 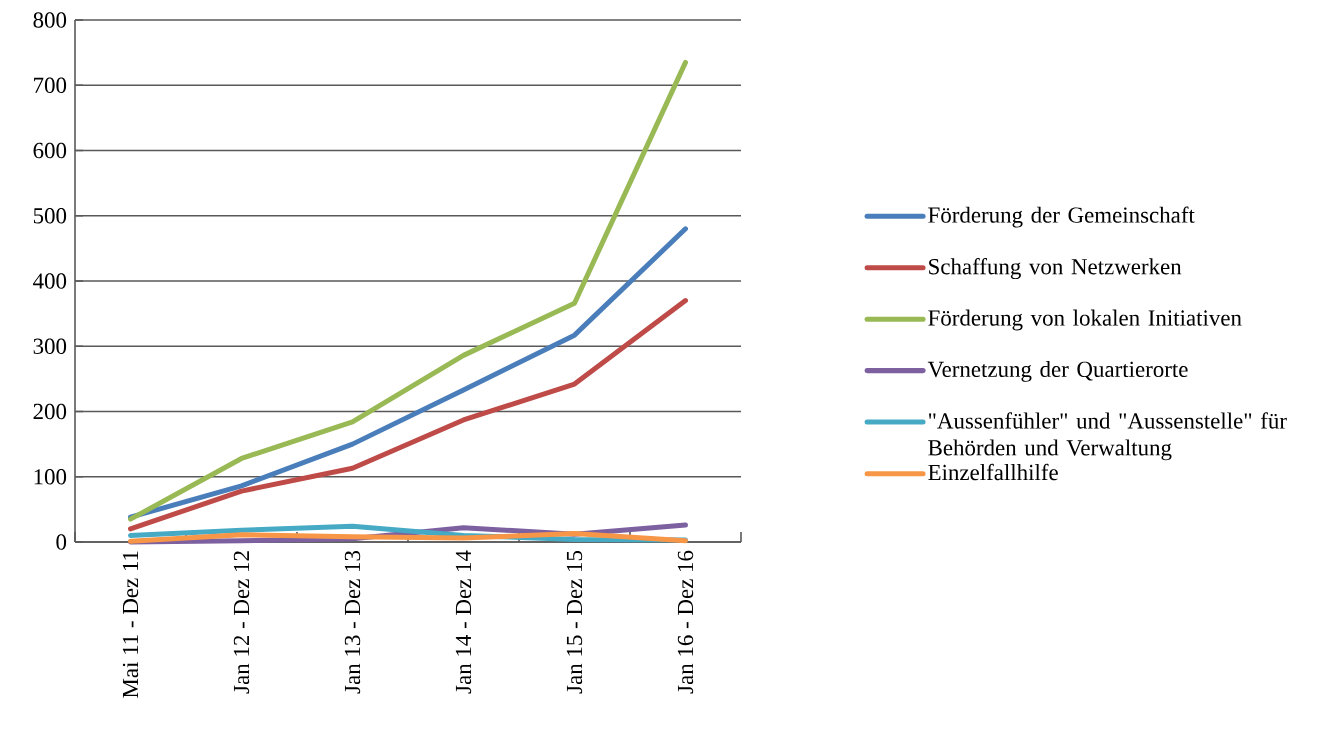 I want to click on x-tick-label: Jan 15 - Dez 15, so click(x=574, y=622).